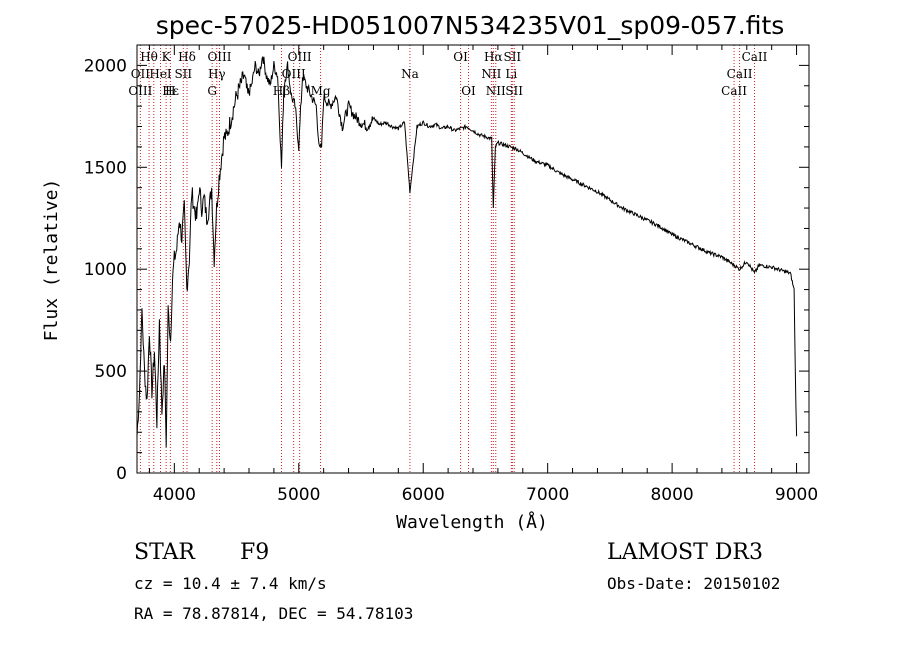 This screenshot has width=900, height=649. What do you see at coordinates (273, 613) in the screenshot?
I see `coordinates: RA = 78.87814, DEC = 54.78103` at bounding box center [273, 613].